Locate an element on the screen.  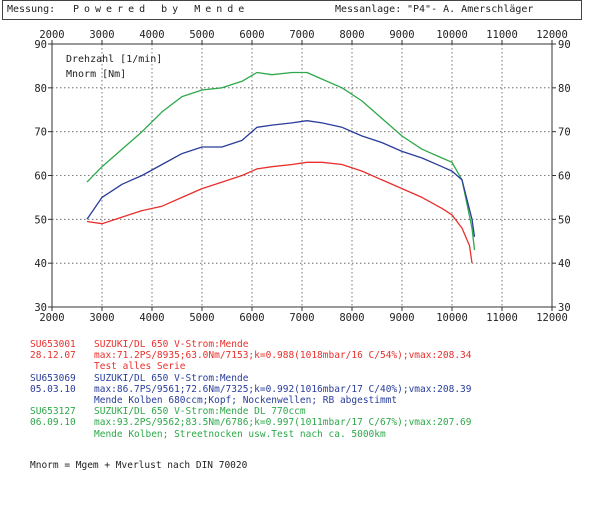
y-tick-label-right: 40 is located at coordinates (564, 264).